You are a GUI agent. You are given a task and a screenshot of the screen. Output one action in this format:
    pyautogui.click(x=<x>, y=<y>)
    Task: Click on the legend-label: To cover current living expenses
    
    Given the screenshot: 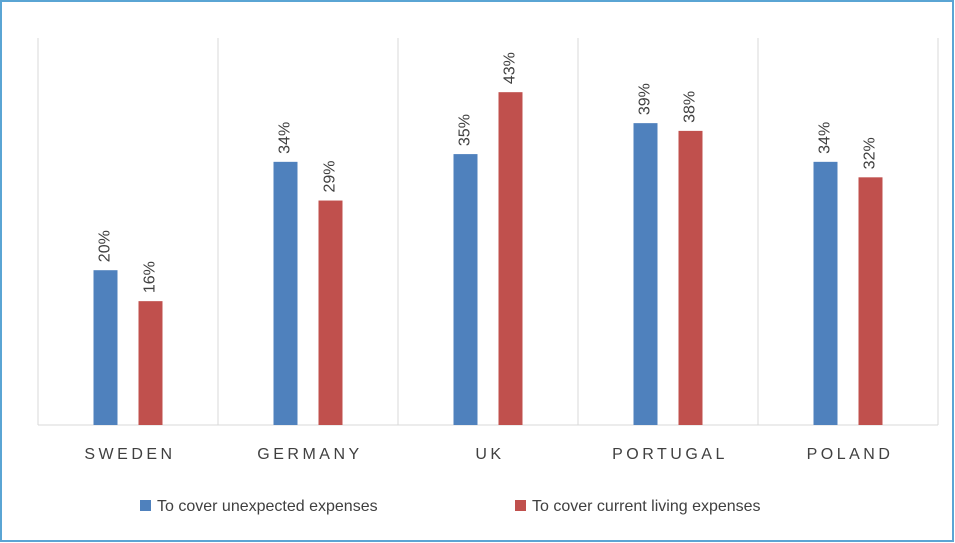 What is the action you would take?
    pyautogui.click(x=646, y=506)
    